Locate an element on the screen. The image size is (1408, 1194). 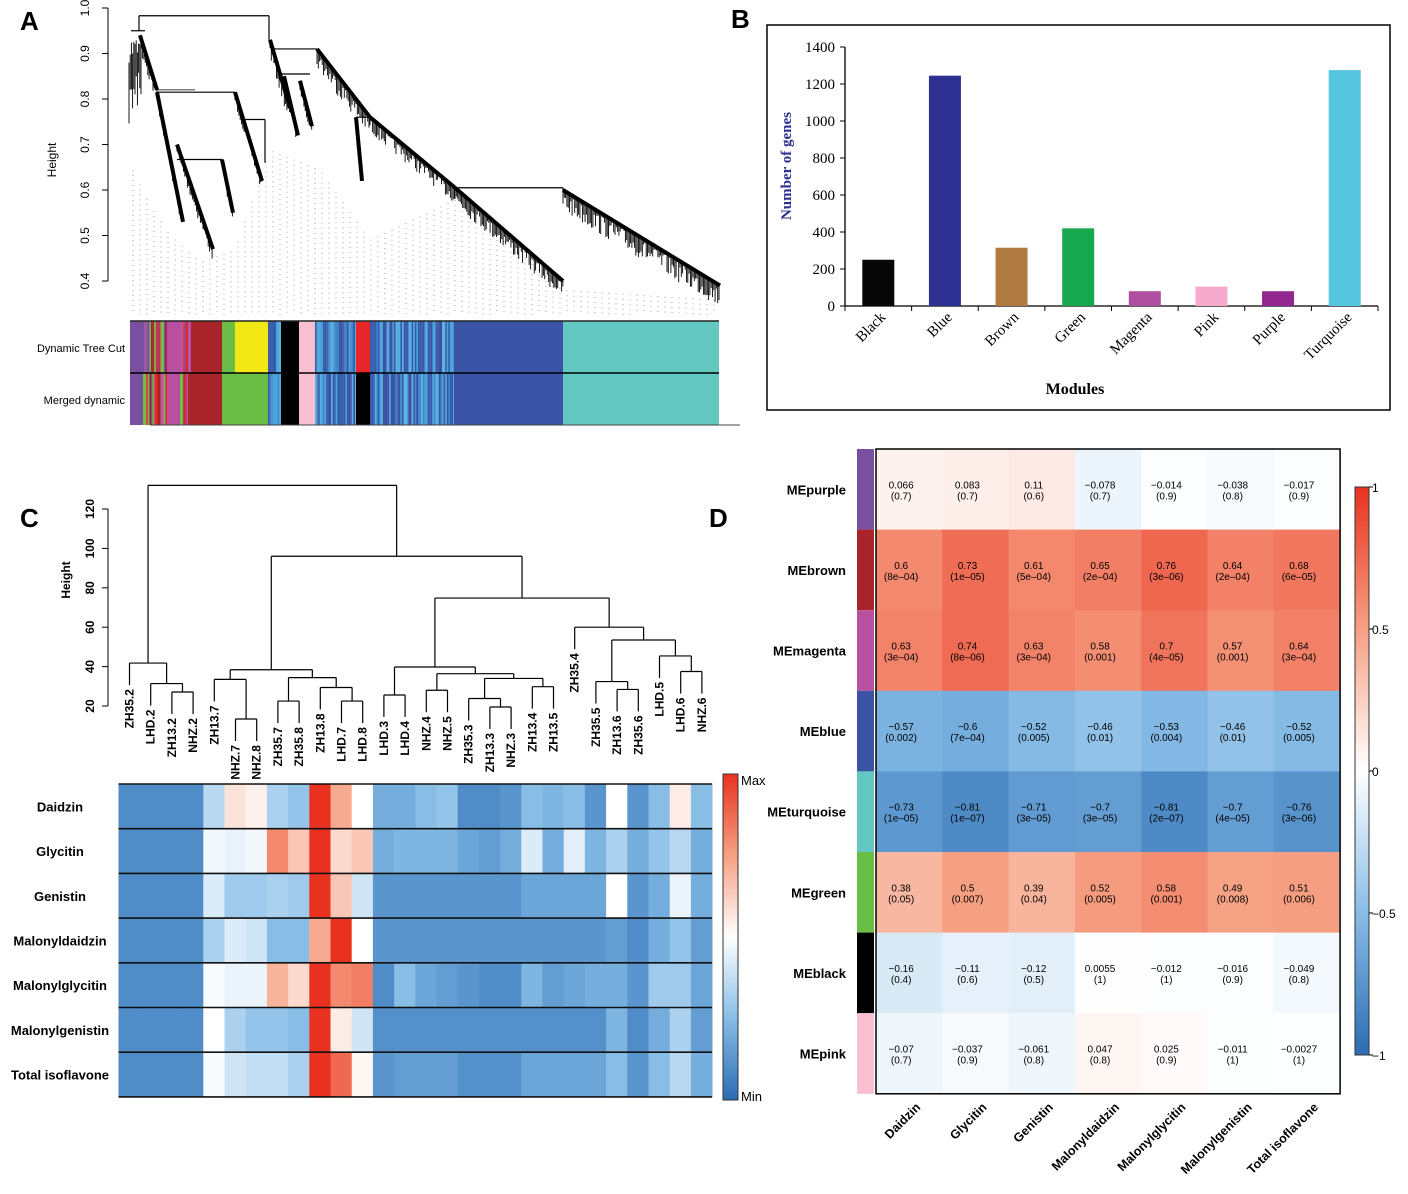
correlation-value: 0.64 is located at coordinates (1299, 647).